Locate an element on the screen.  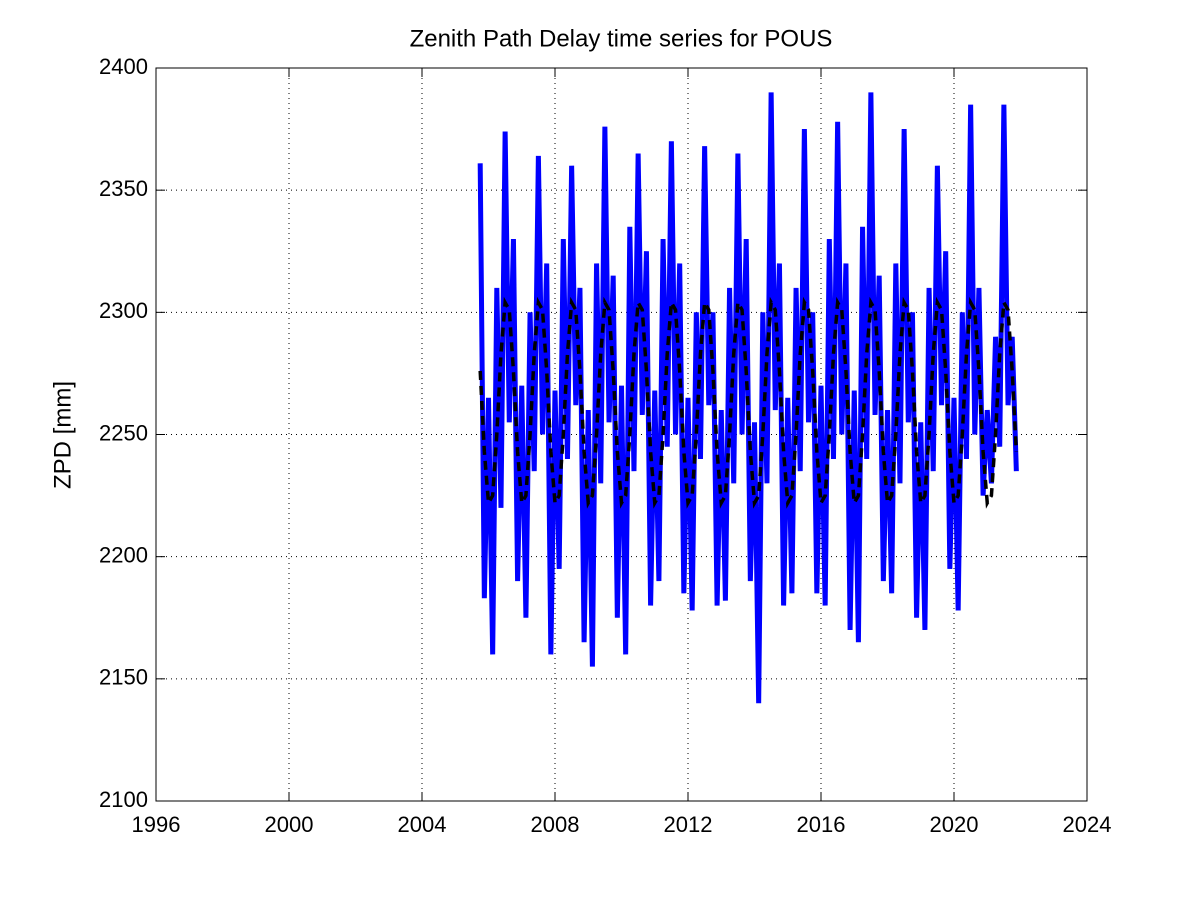
y-tick-label: 2350 is located at coordinates (123, 188).